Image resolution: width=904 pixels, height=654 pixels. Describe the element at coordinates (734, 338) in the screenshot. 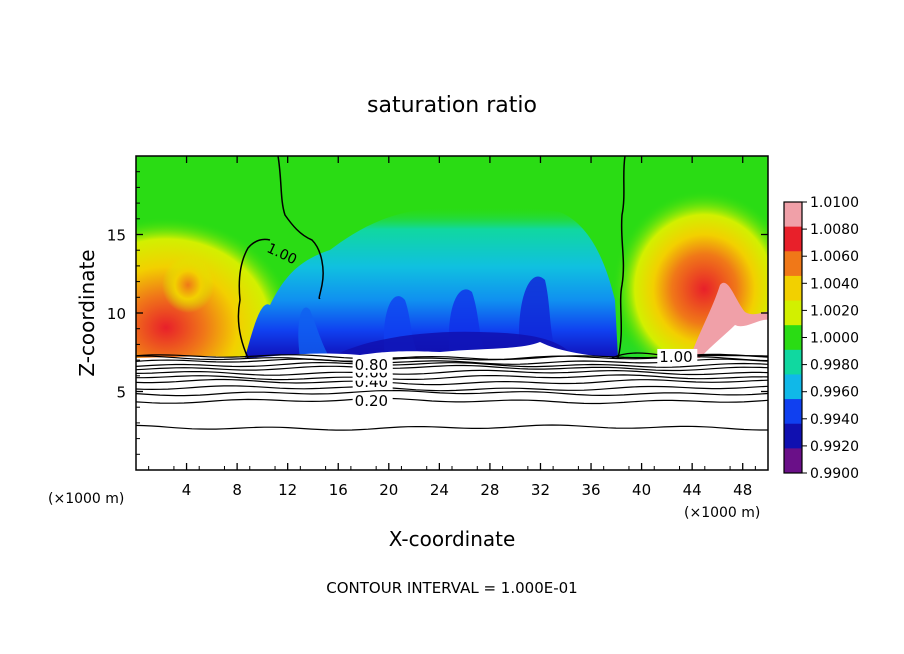

I see `unsaturated-patch` at that location.